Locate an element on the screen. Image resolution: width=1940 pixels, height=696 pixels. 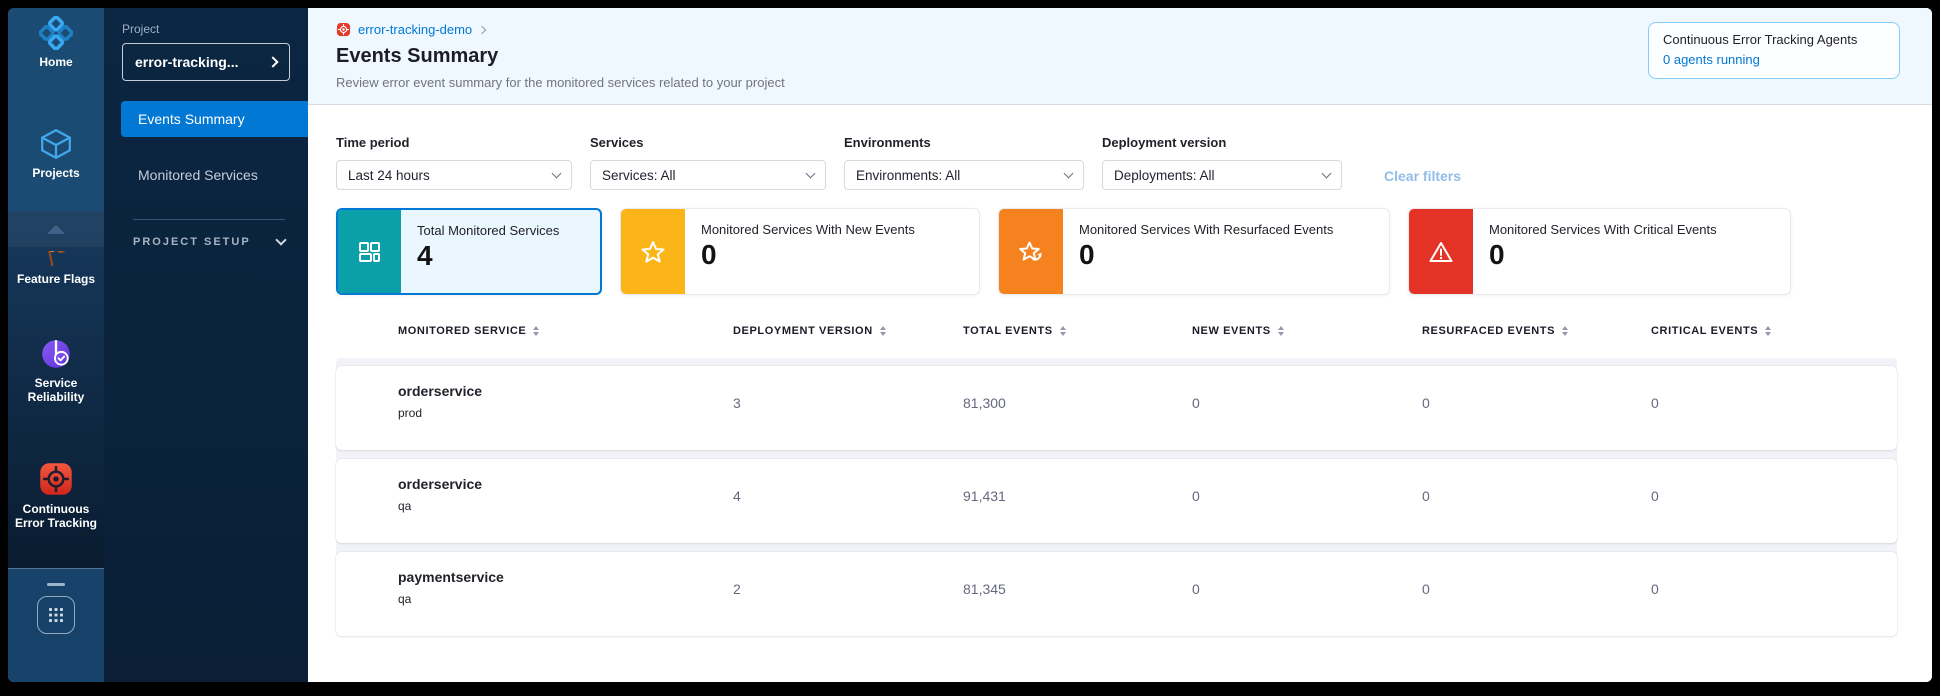
cell-deployment-version: 2 is located at coordinates (737, 589).